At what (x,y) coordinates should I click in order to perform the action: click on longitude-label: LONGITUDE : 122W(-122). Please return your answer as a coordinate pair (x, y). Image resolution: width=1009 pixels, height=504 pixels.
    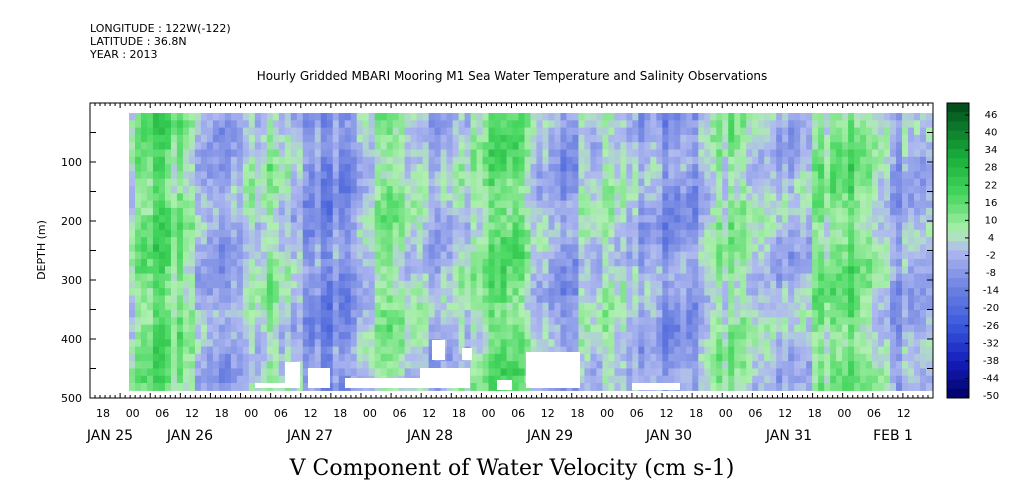
    Looking at the image, I should click on (160, 28).